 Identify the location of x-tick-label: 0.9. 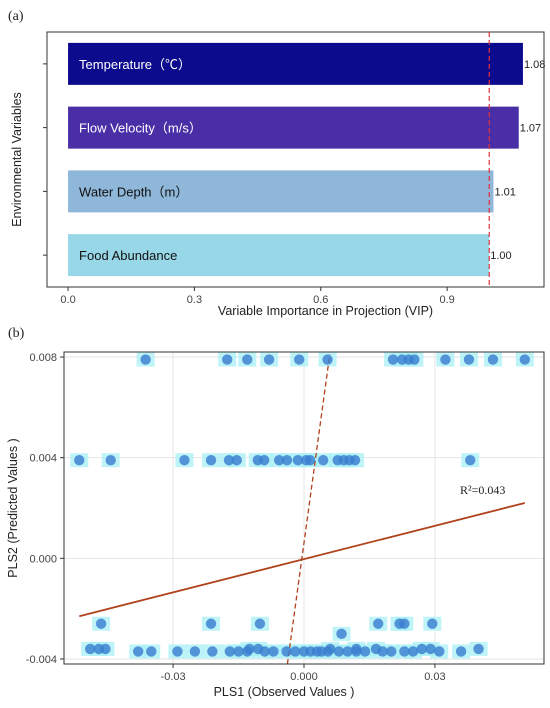
(446, 300).